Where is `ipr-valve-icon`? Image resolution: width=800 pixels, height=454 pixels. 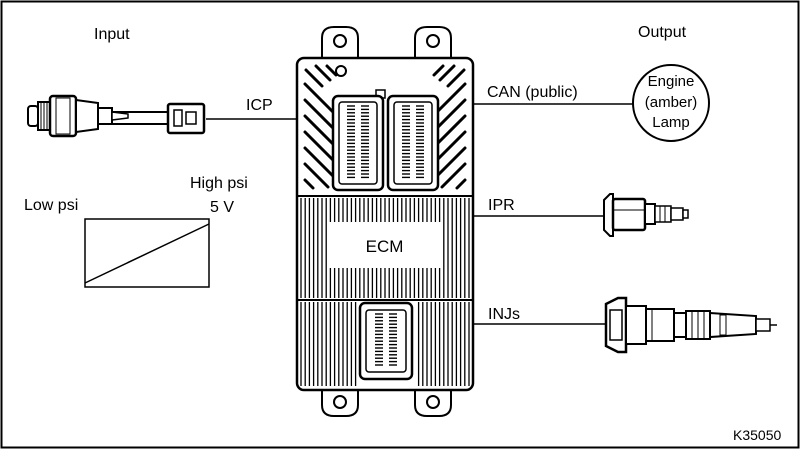
ipr-valve-icon is located at coordinates (646, 215).